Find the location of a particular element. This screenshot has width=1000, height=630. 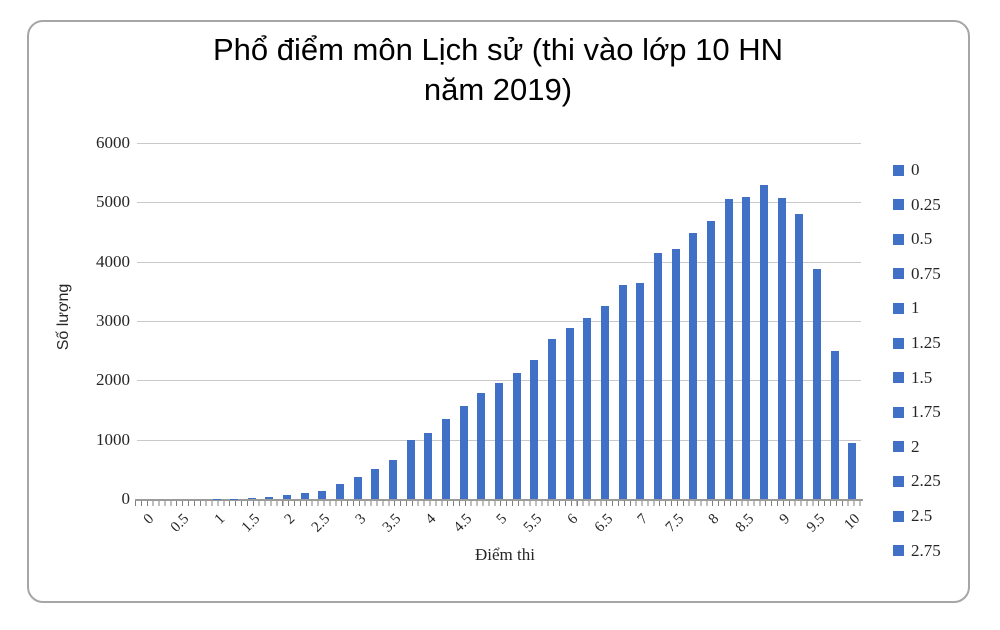

legend-label: 0.5 is located at coordinates (922, 239).